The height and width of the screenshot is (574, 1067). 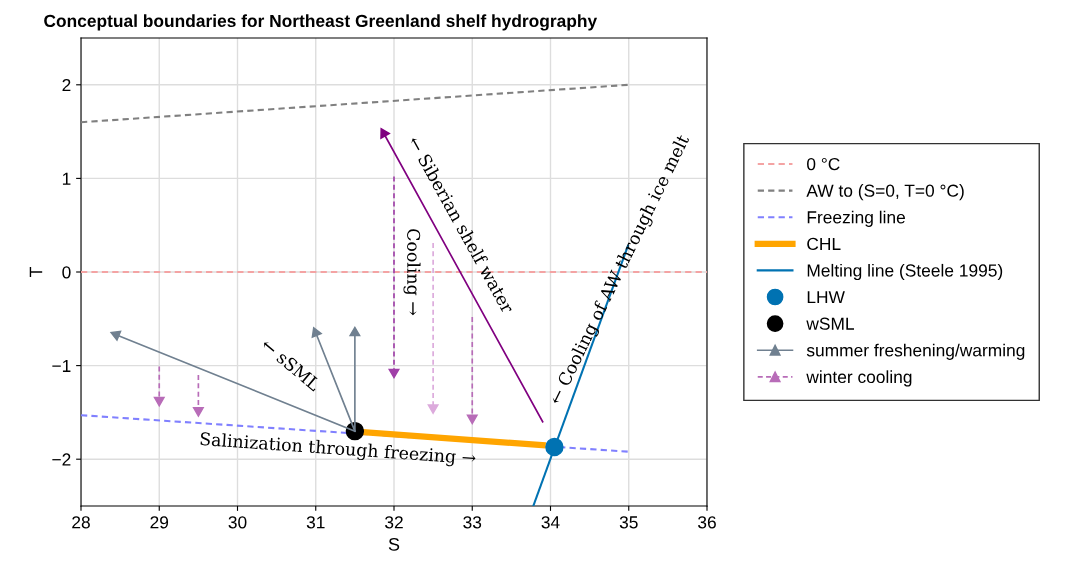 What do you see at coordinates (321, 22) in the screenshot?
I see `chart-title: Conceptual boundaries for Northeast Greenland shelf hydrography` at bounding box center [321, 22].